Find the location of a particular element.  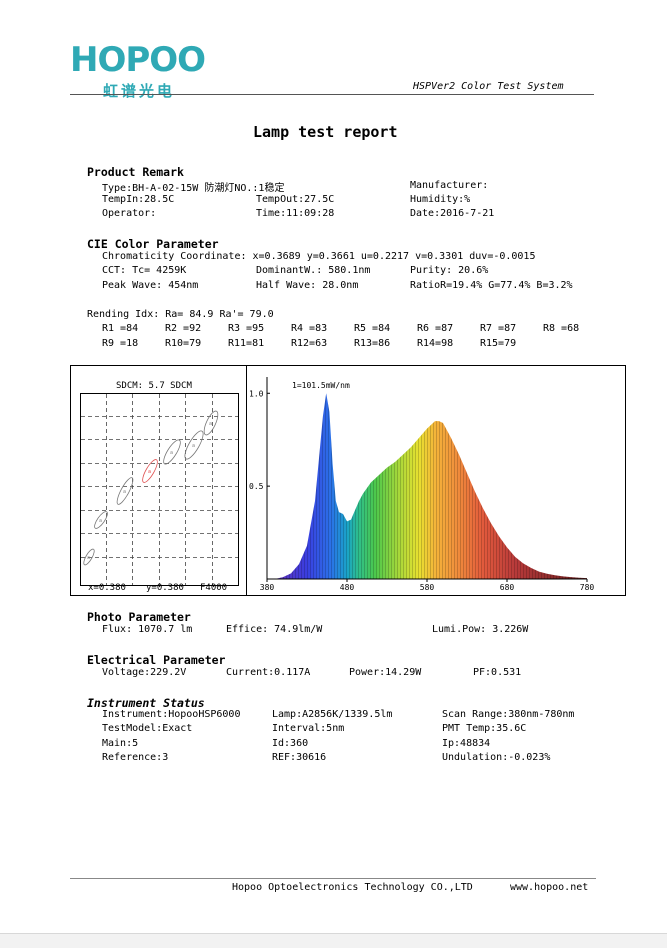

sdcm-x: x=0.380 is located at coordinates (107, 588).